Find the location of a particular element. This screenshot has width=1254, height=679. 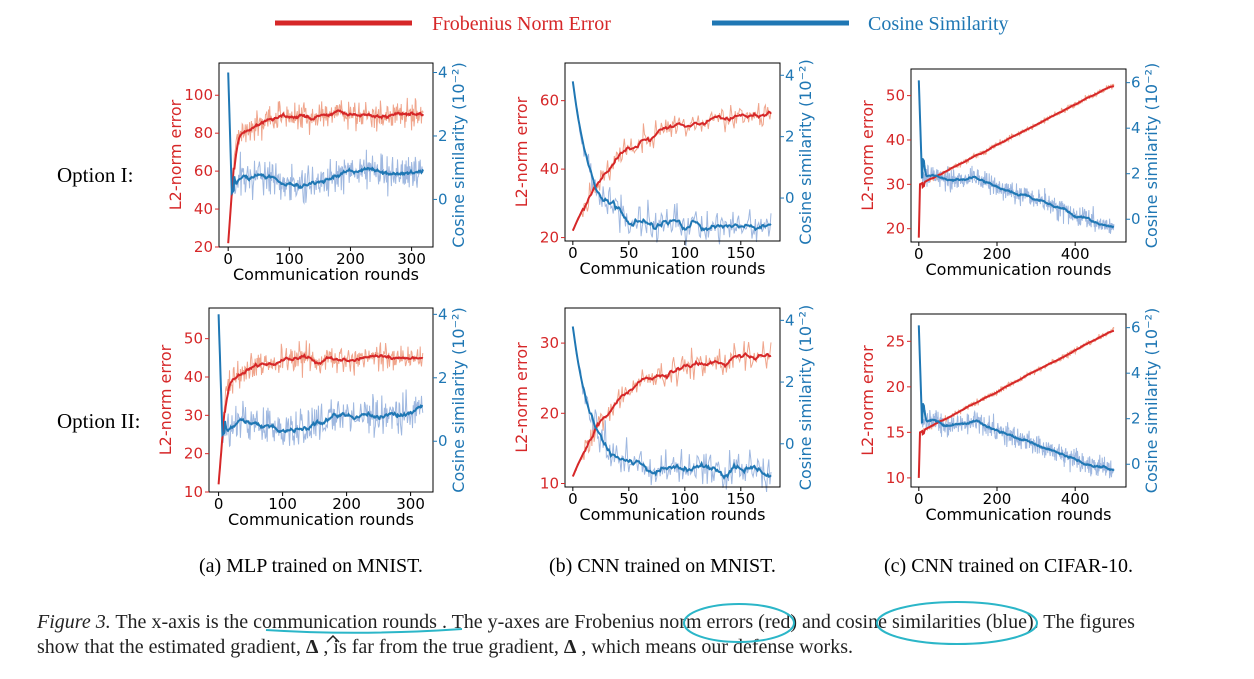

caption-line2-c: , which means our defense works. is located at coordinates (717, 647).